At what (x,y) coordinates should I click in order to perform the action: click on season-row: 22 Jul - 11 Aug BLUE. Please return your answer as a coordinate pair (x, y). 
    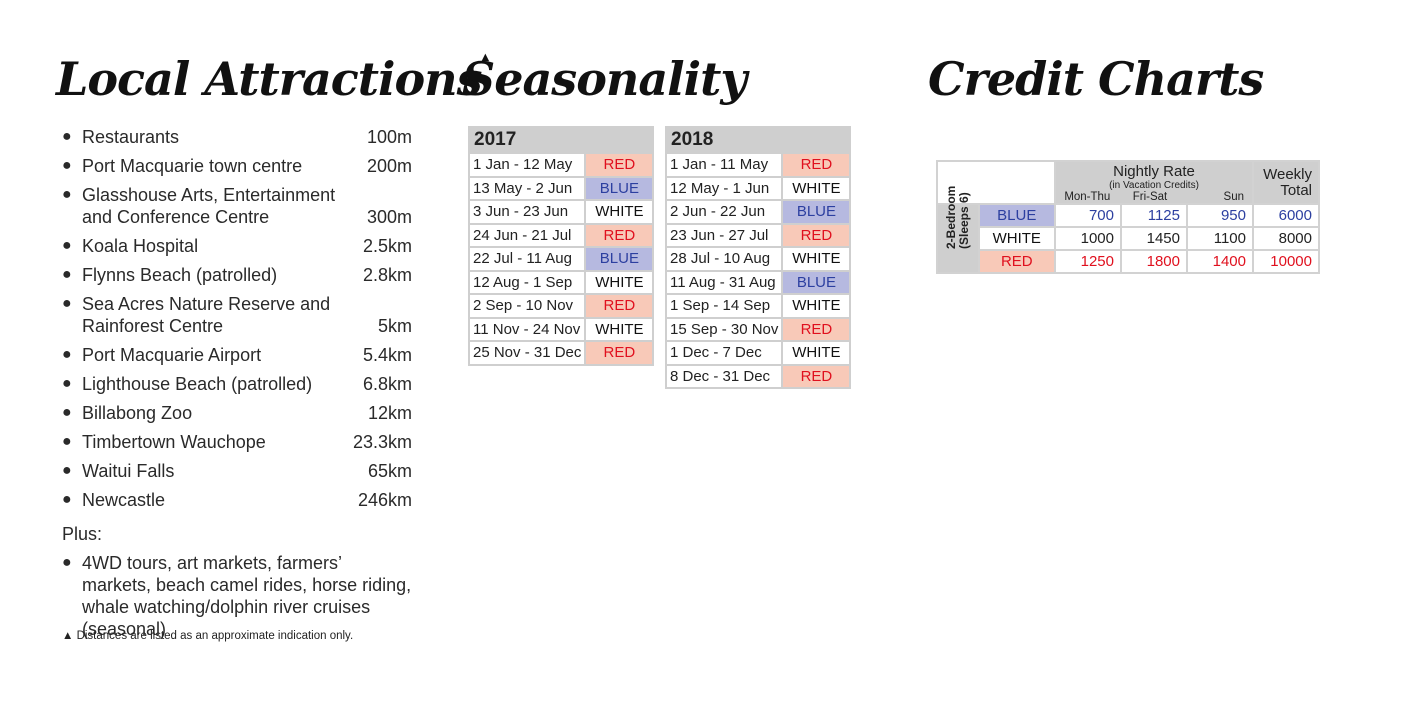
    Looking at the image, I should click on (561, 259).